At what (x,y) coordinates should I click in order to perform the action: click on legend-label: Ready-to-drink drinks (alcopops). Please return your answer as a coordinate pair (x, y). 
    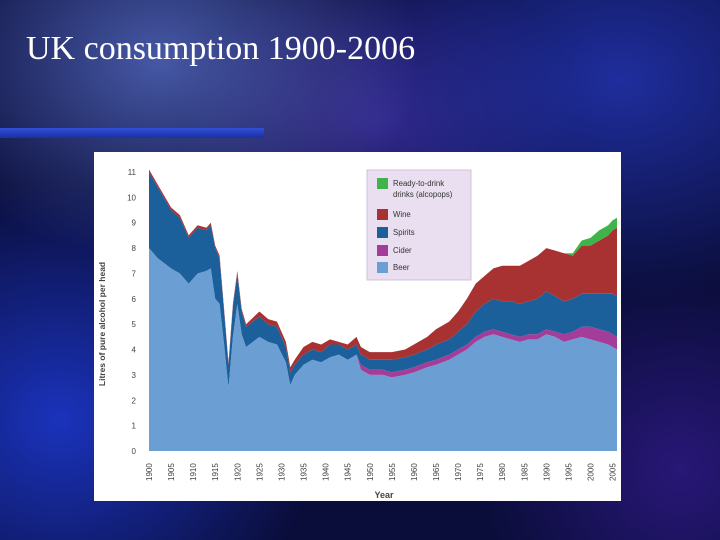
    Looking at the image, I should click on (423, 189).